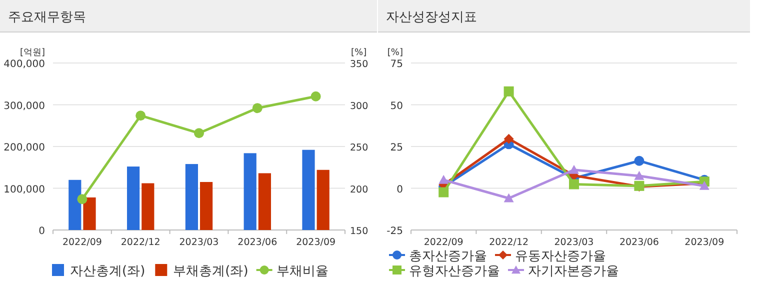  I want to click on y-tick-label: -25, so click(394, 231).